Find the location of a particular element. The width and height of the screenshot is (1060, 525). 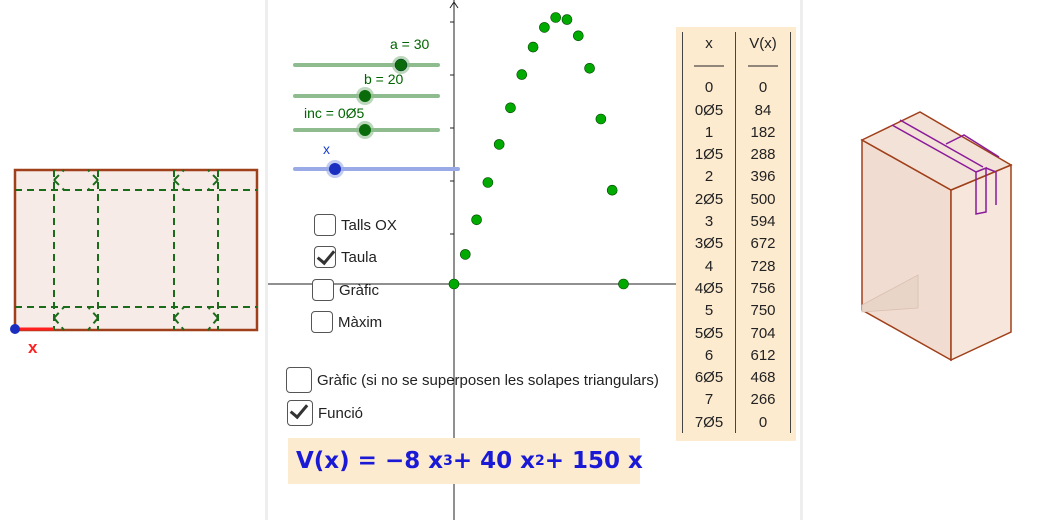

formula-part: + 150 x is located at coordinates (593, 461).